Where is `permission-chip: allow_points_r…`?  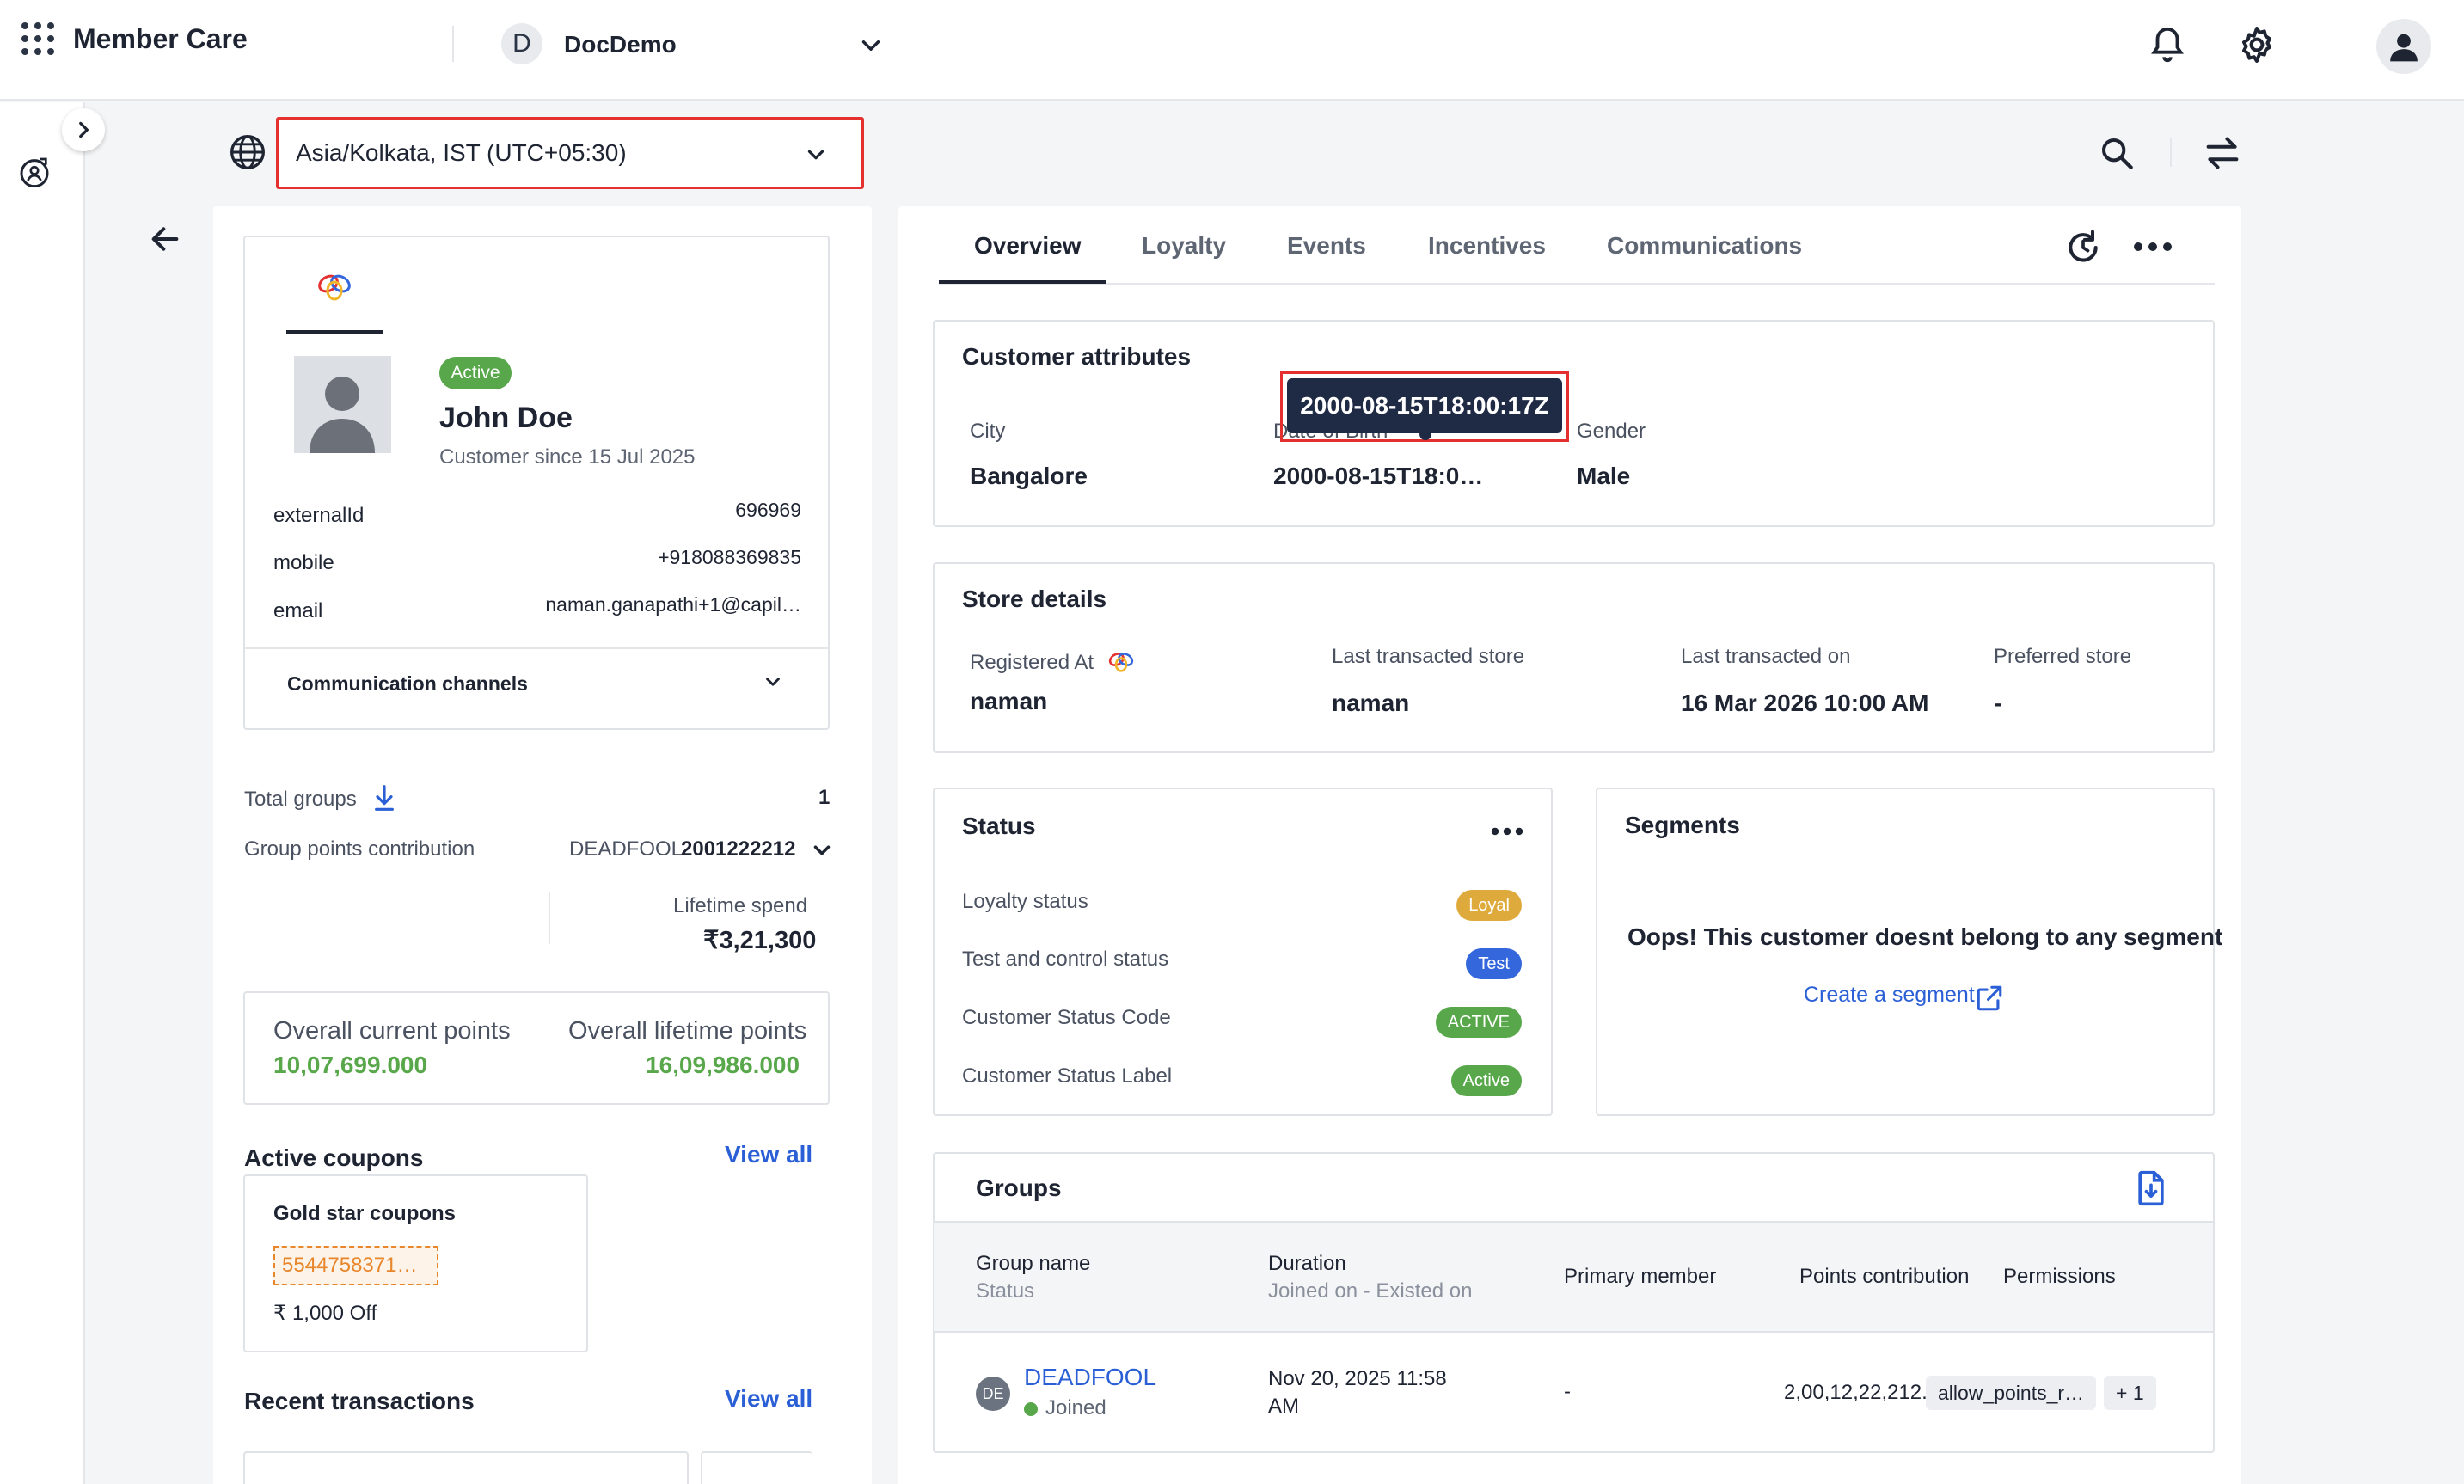 permission-chip: allow_points_r… is located at coordinates (2011, 1393).